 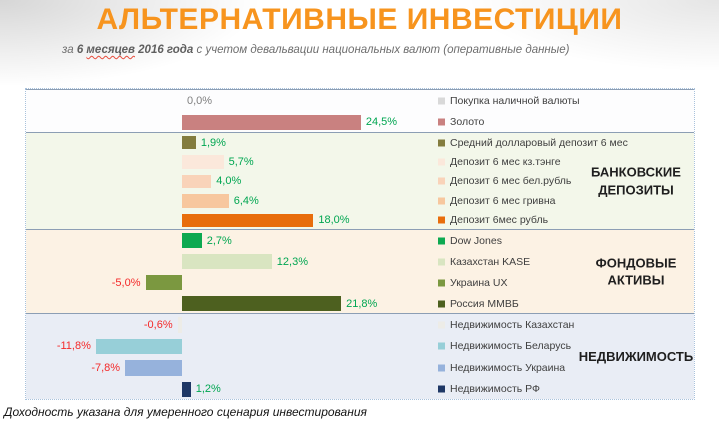 What do you see at coordinates (479, 282) in the screenshot?
I see `legend-label: Украина UX` at bounding box center [479, 282].